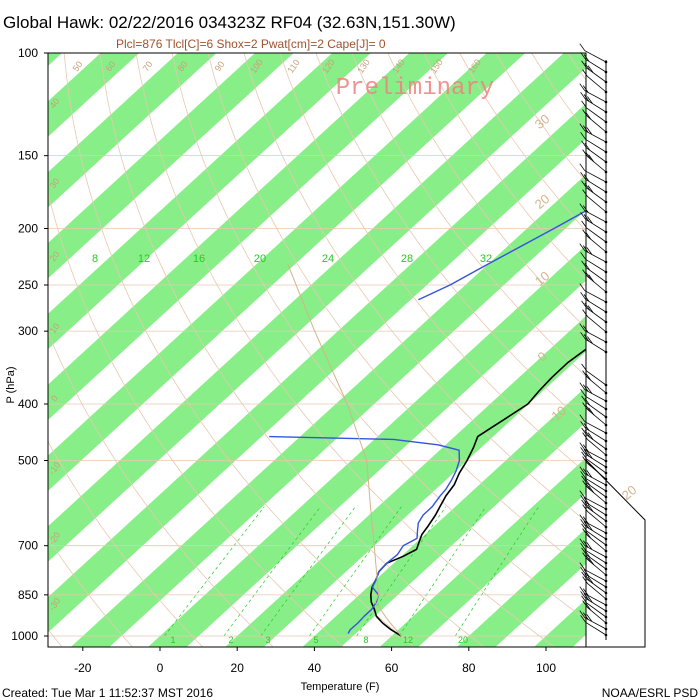 This screenshot has height=700, width=700. I want to click on mixing-ratio-label: 16, so click(199, 259).